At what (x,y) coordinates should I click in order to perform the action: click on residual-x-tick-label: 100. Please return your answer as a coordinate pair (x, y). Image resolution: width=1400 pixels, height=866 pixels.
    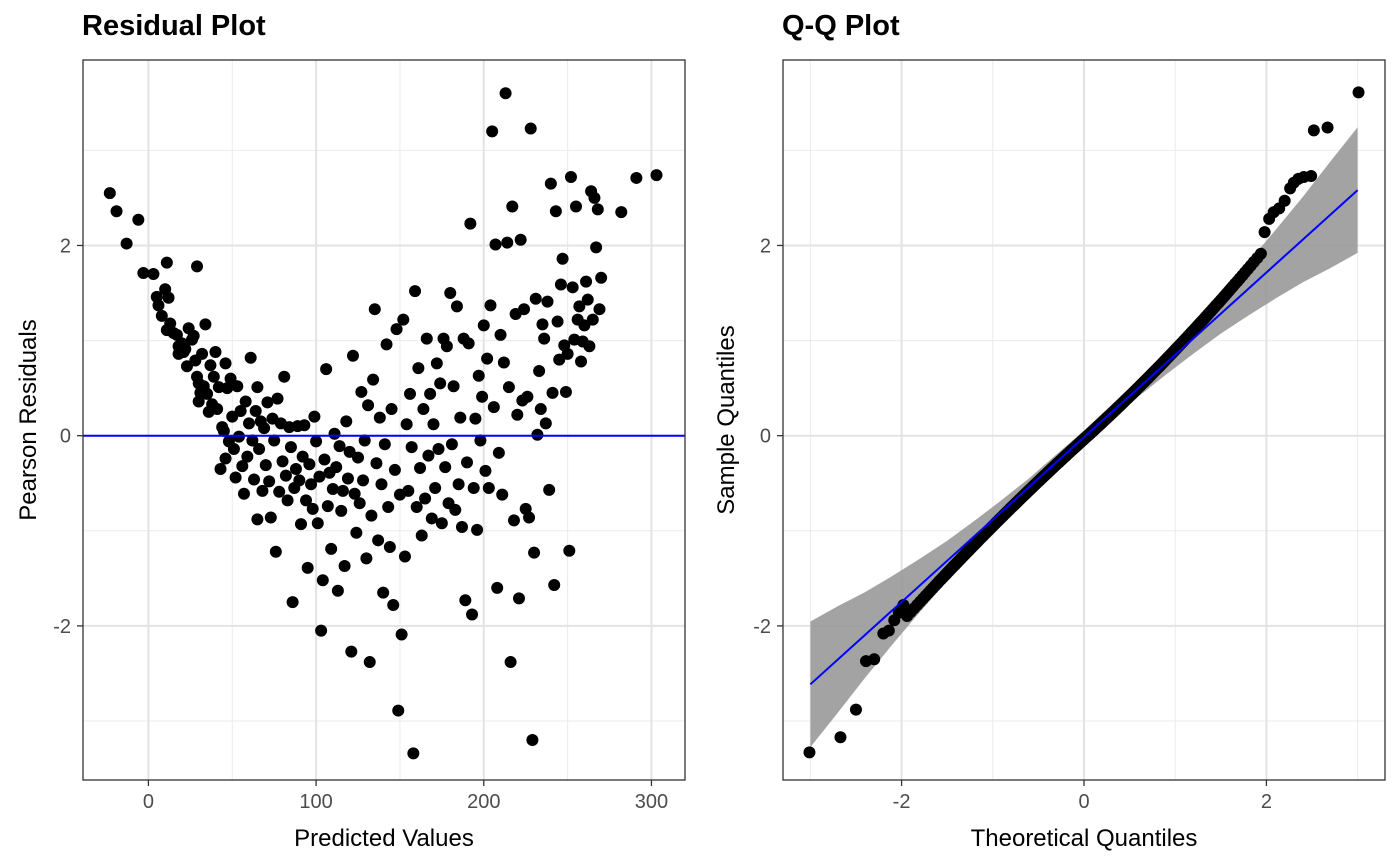
    Looking at the image, I should click on (315, 802).